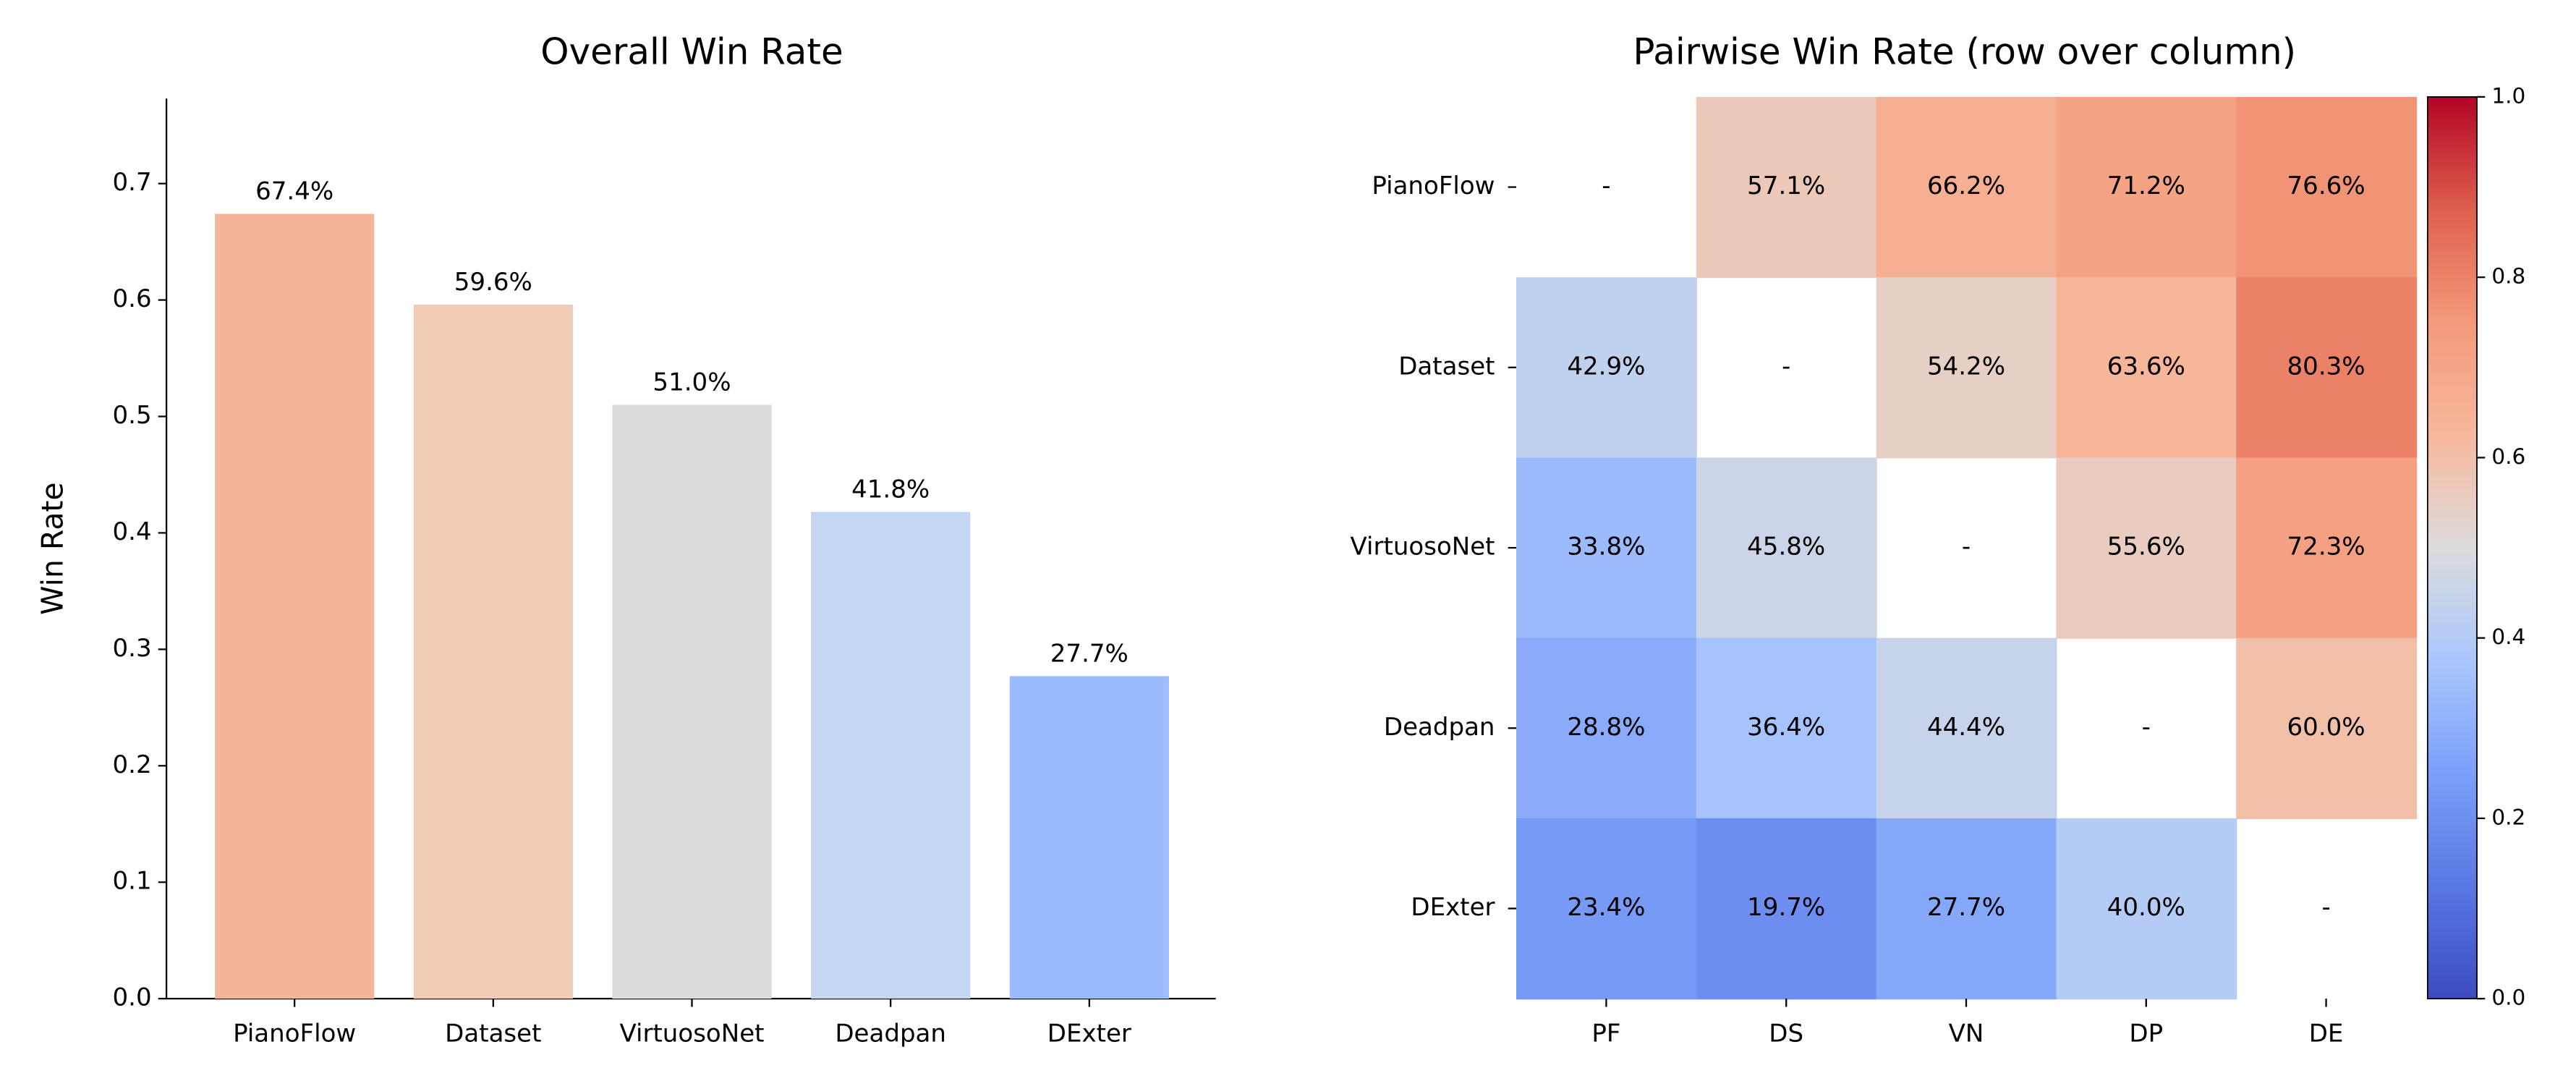  Describe the element at coordinates (2508, 817) in the screenshot. I see `colorbar-tick-label: 0.2` at that location.